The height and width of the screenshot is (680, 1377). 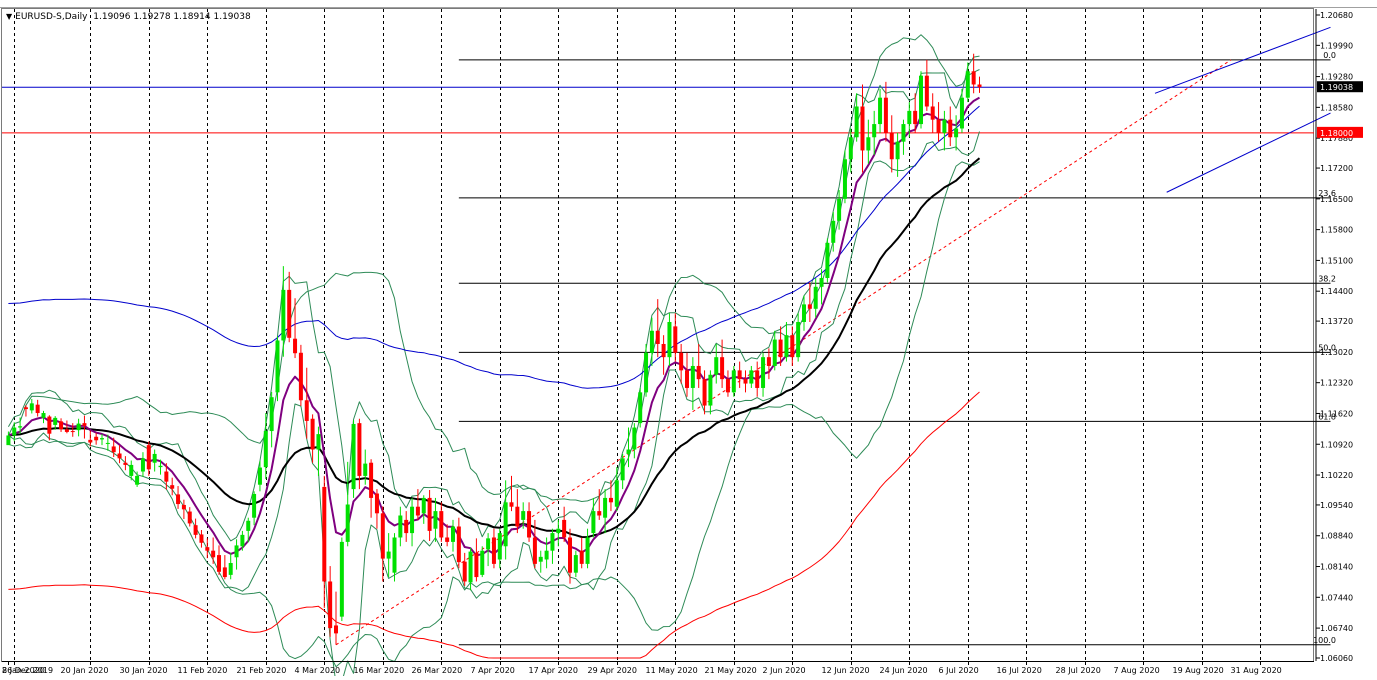 I want to click on fib-level-label: 50.0, so click(x=1327, y=347).